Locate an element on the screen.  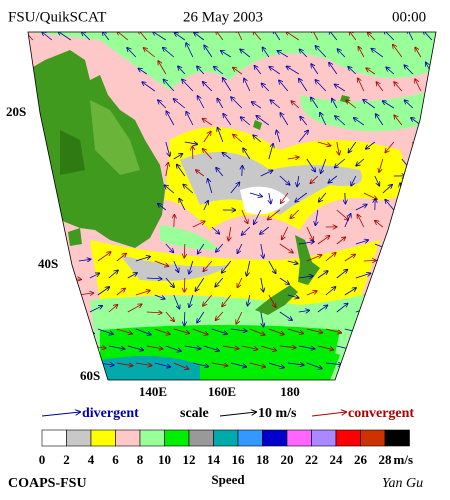
convergent-label: convergent is located at coordinates (381, 413).